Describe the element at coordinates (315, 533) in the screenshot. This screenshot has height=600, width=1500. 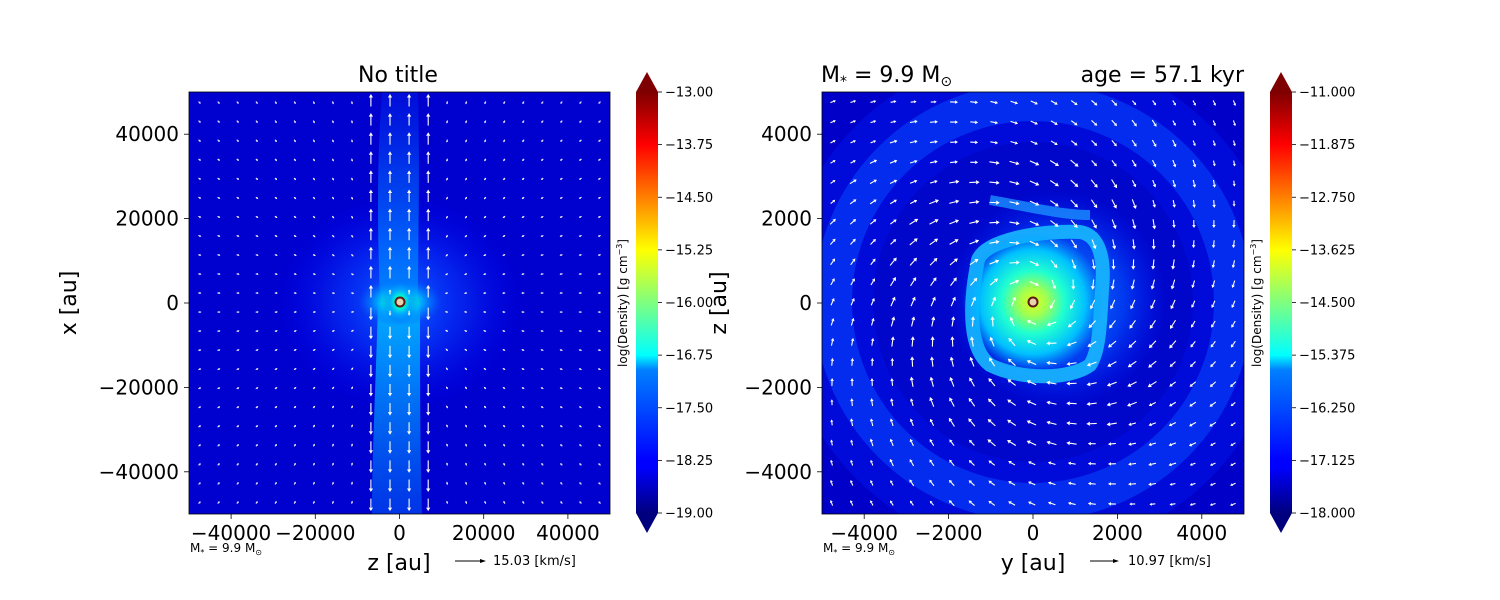
I see `left-xtick-label: −20000` at that location.